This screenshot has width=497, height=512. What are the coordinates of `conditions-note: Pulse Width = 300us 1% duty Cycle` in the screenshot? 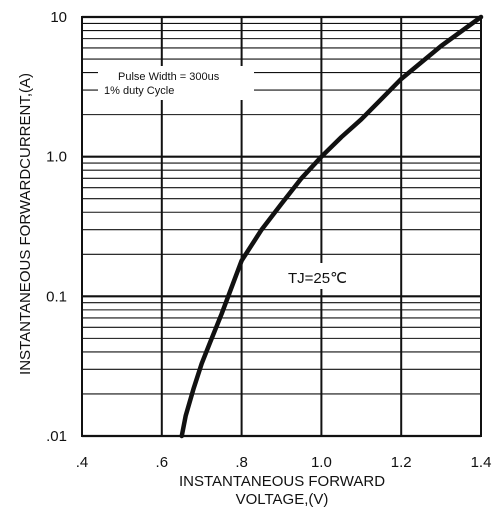 It's located at (176, 83).